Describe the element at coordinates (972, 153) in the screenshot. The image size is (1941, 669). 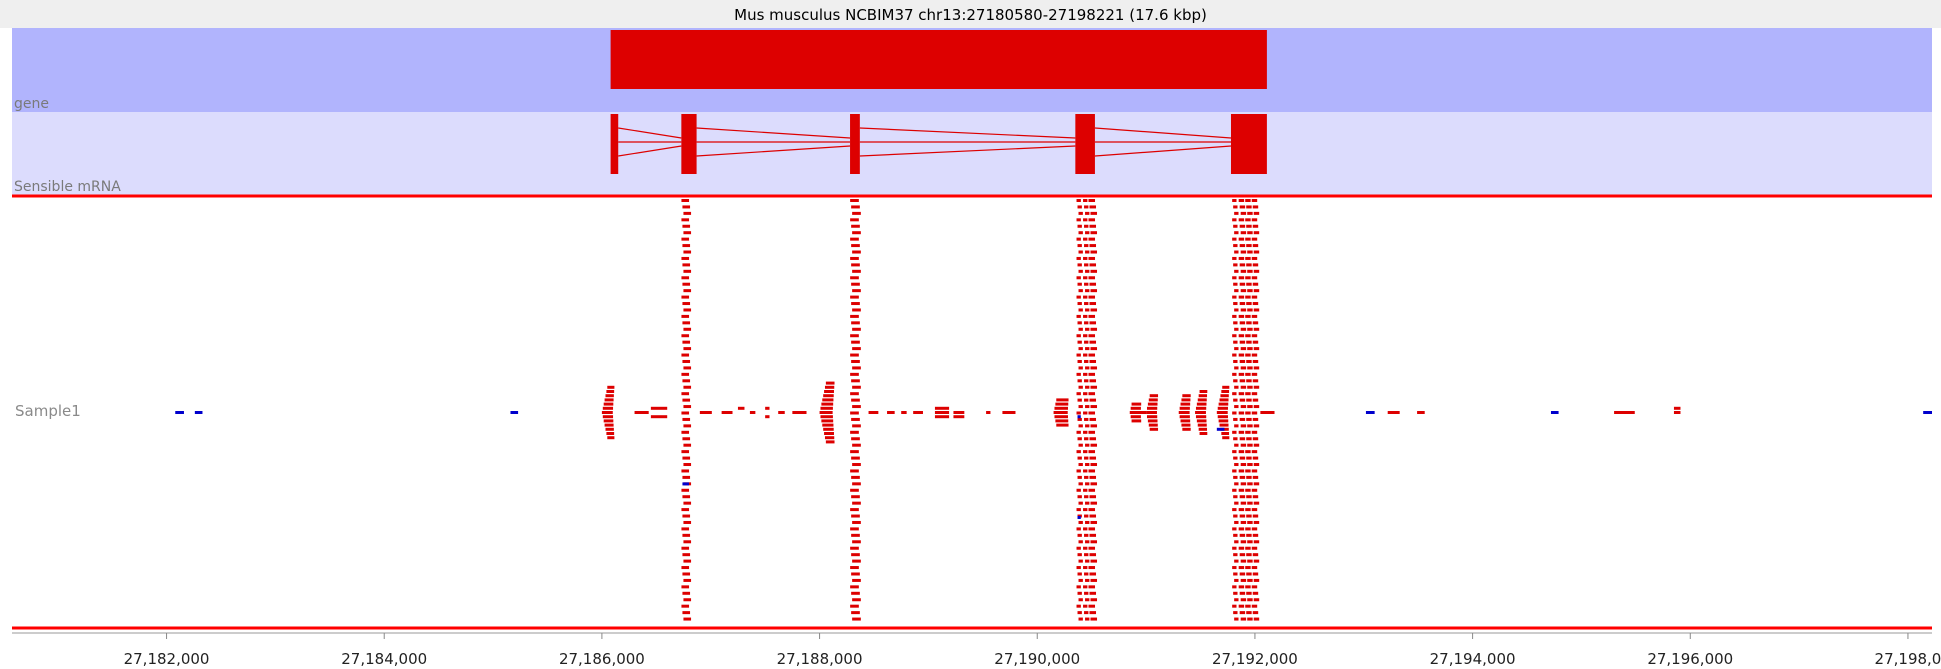
I see `mrna-track: Sensible mRNA` at that location.